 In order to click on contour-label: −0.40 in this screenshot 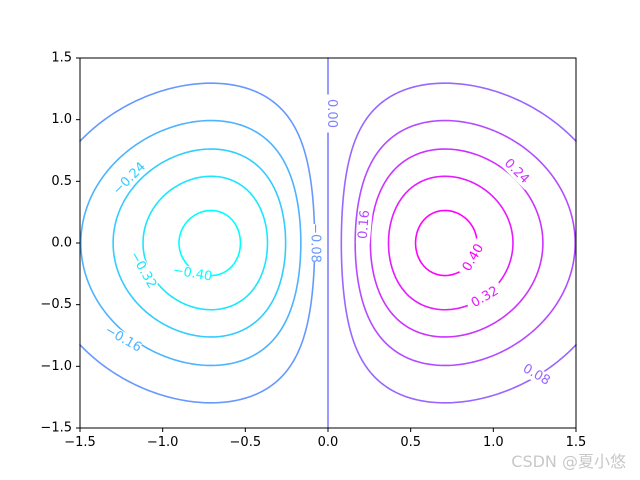, I will do `click(193, 274)`.